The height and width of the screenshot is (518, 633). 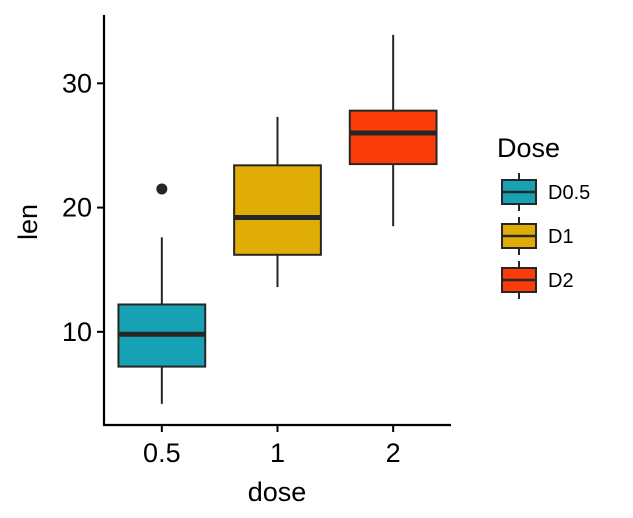 What do you see at coordinates (162, 189) in the screenshot?
I see `outlier-point` at bounding box center [162, 189].